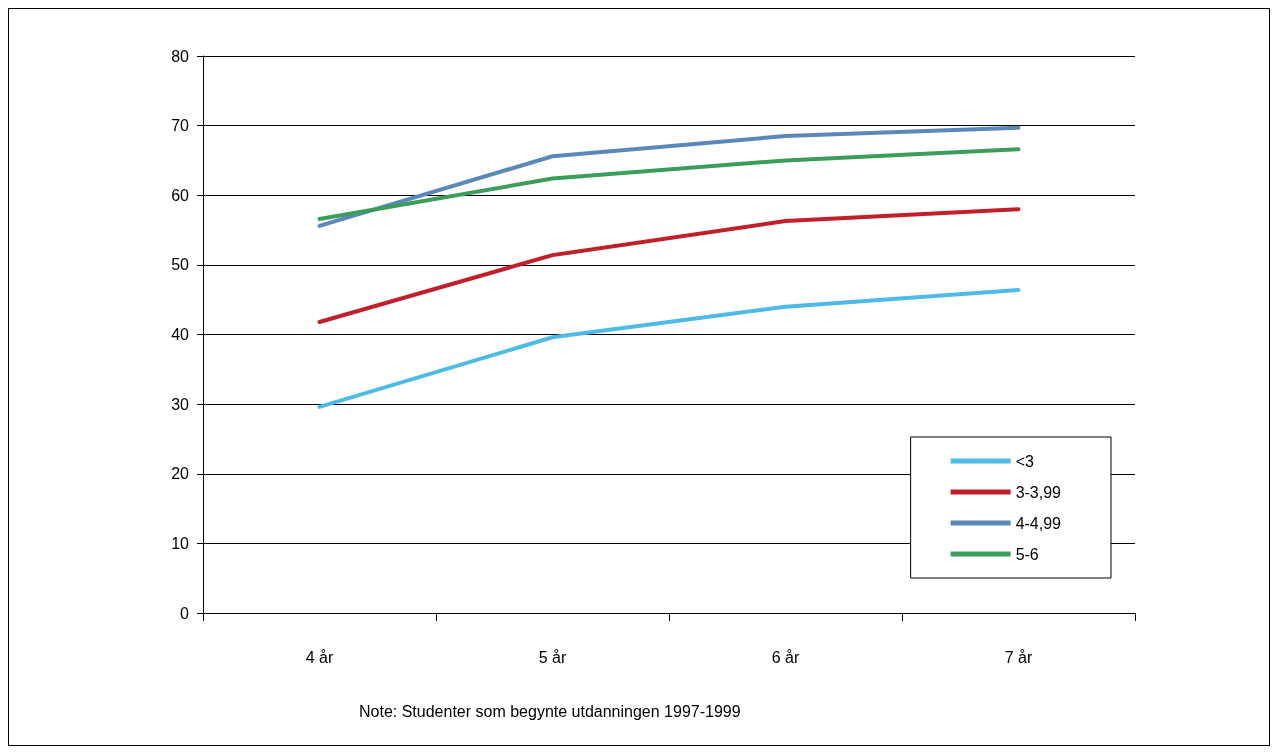 This screenshot has height=753, width=1279. What do you see at coordinates (180, 543) in the screenshot?
I see `y-tick-label: 10` at bounding box center [180, 543].